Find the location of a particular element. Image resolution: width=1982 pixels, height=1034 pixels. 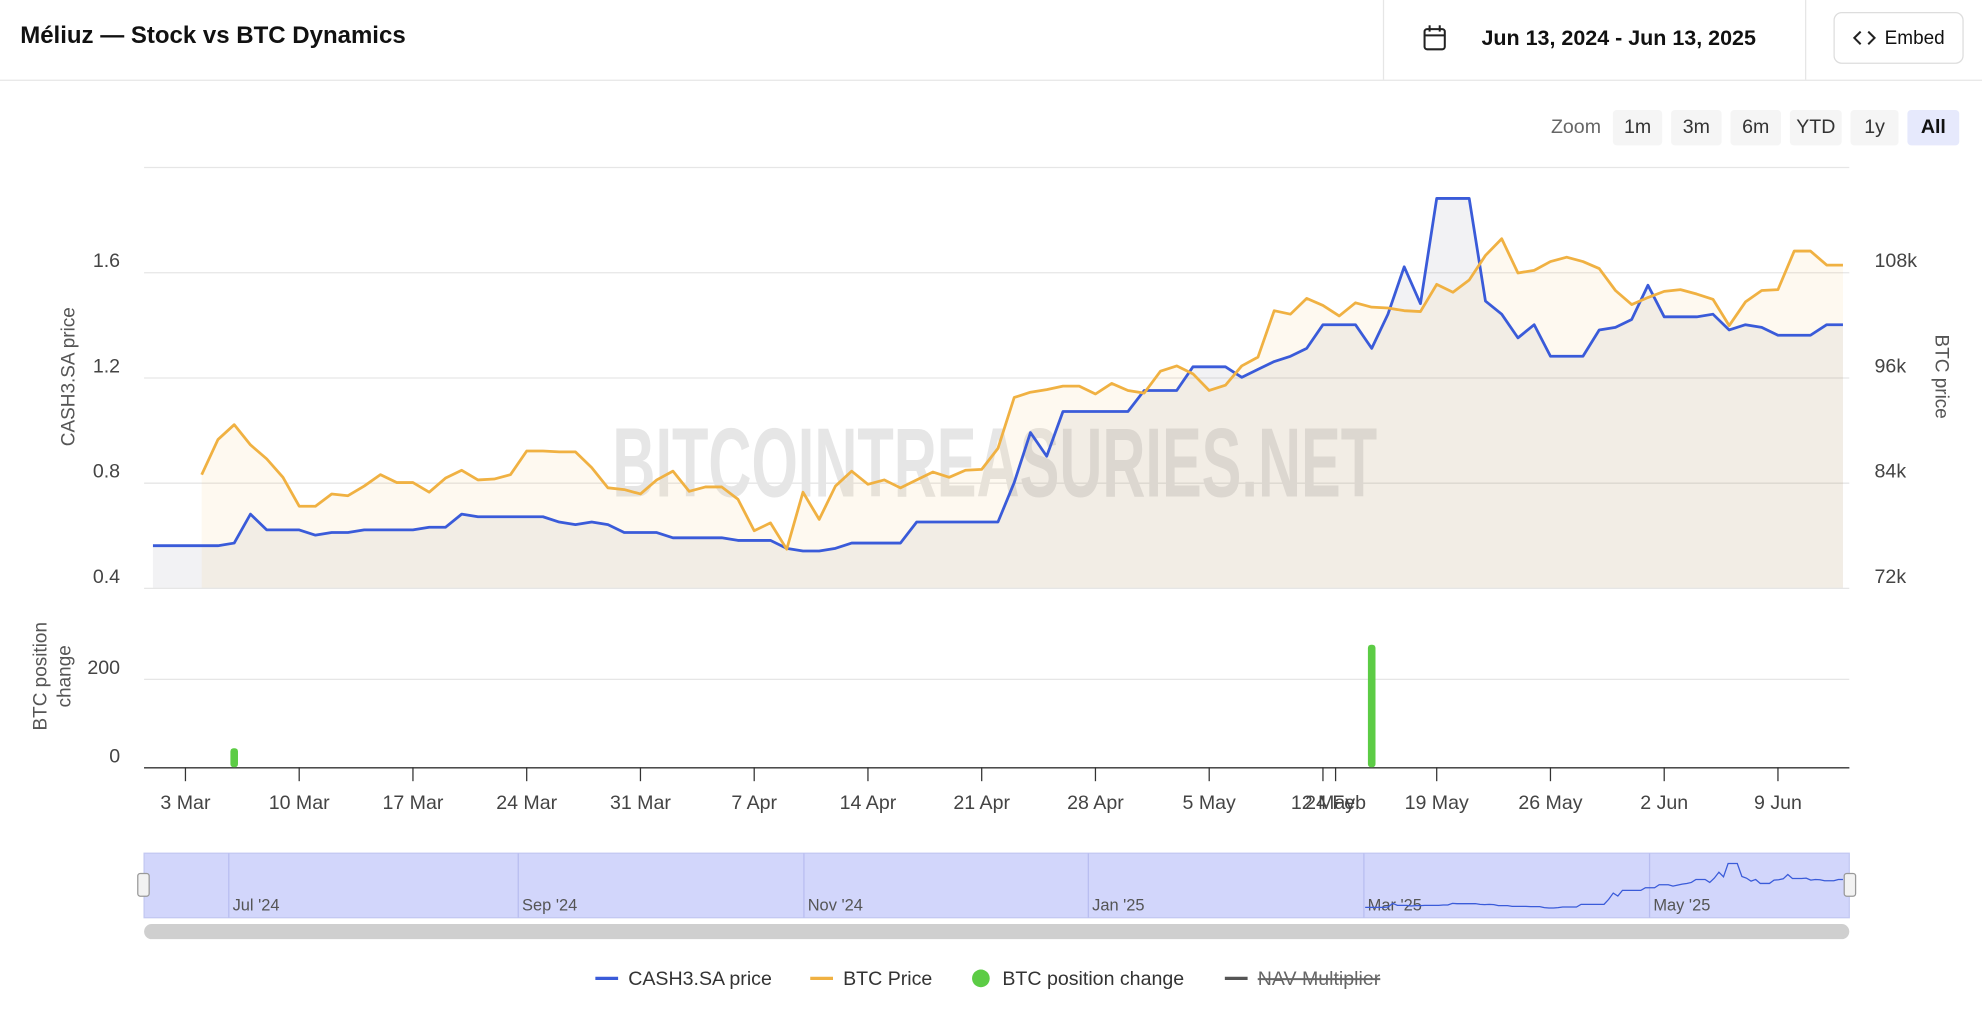

page-title: Méliuz — Stock vs BTC Dynamics is located at coordinates (212, 35).